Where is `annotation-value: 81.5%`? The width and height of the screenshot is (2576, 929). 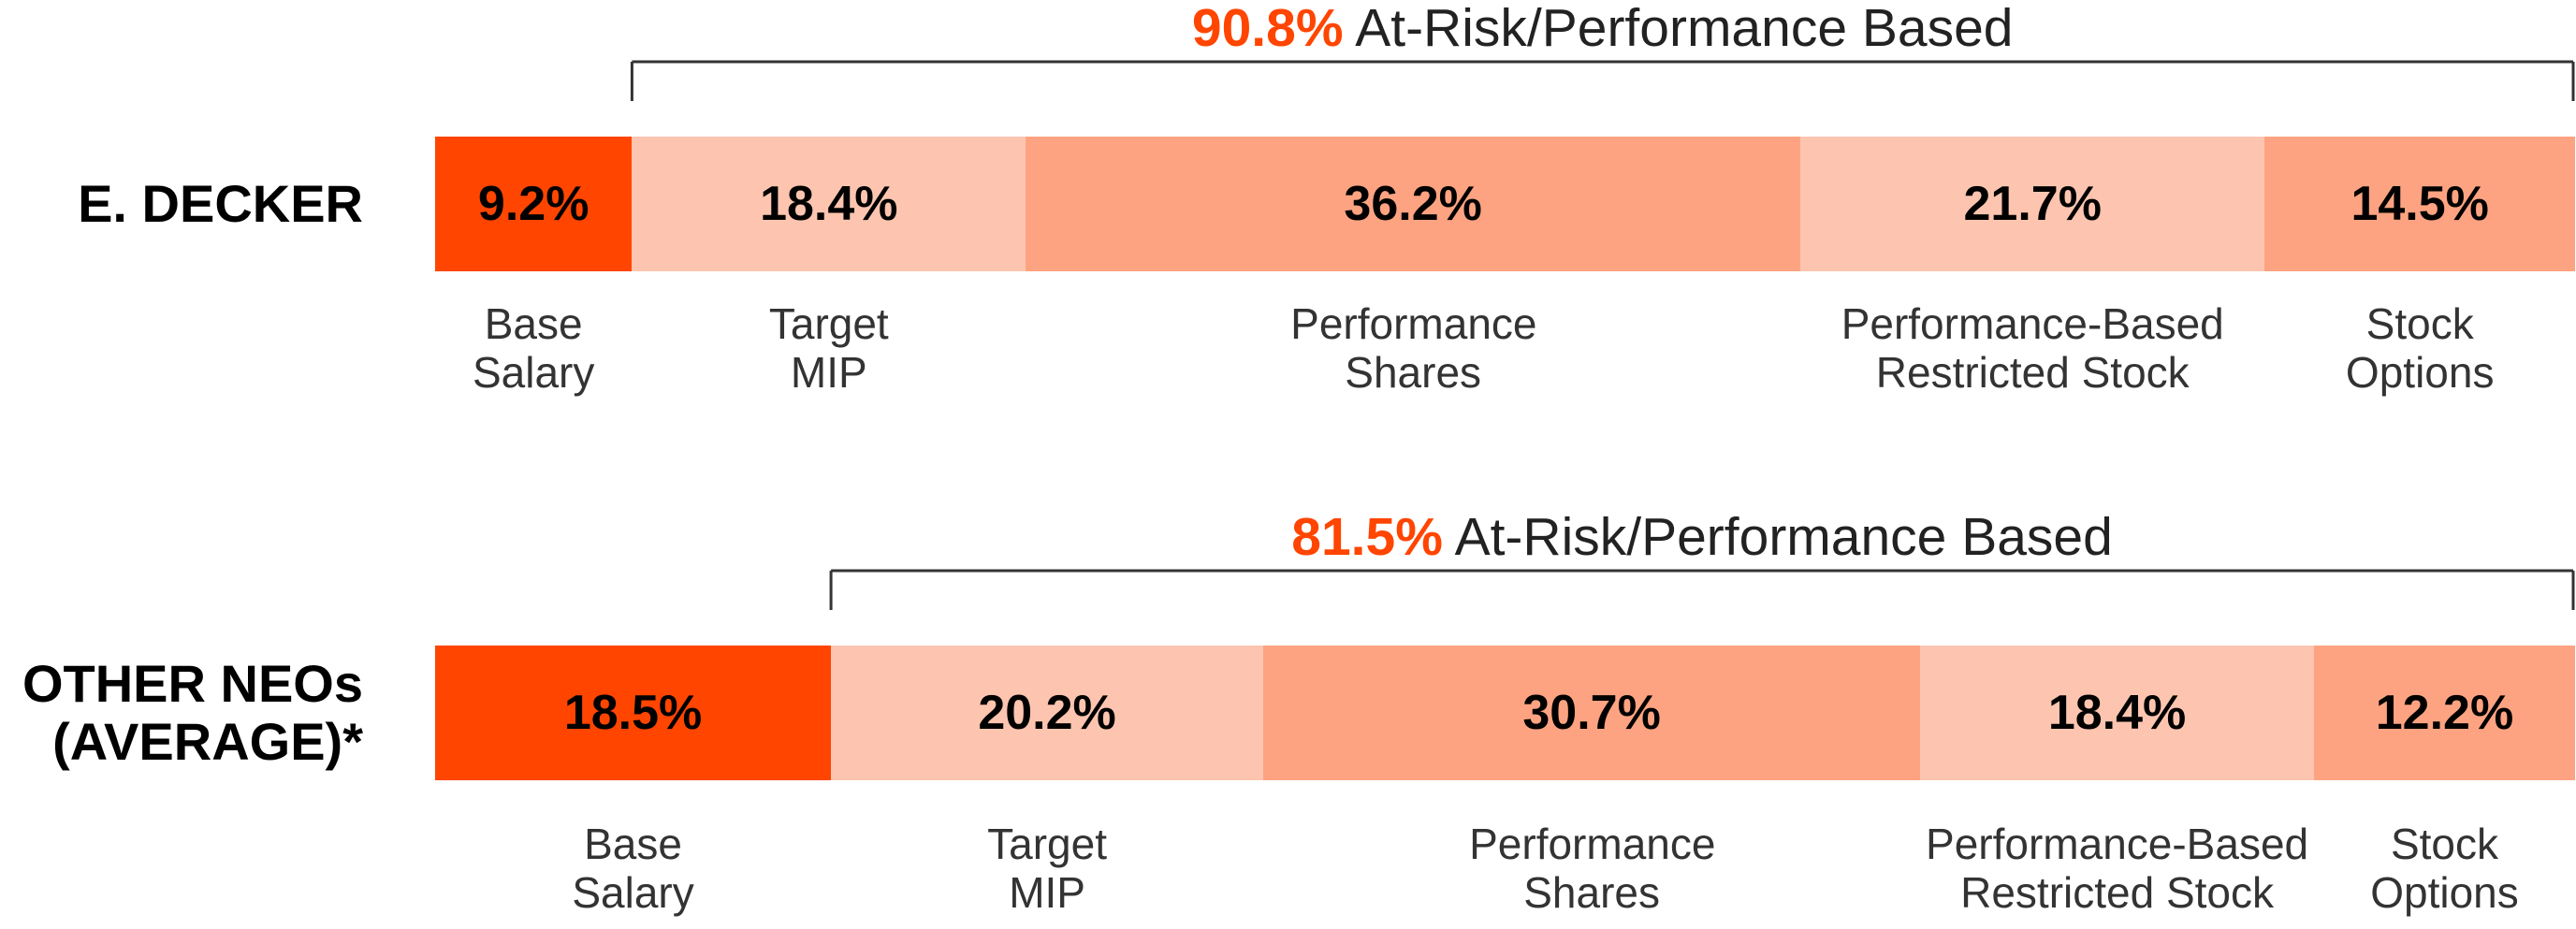
annotation-value: 81.5% is located at coordinates (1367, 537).